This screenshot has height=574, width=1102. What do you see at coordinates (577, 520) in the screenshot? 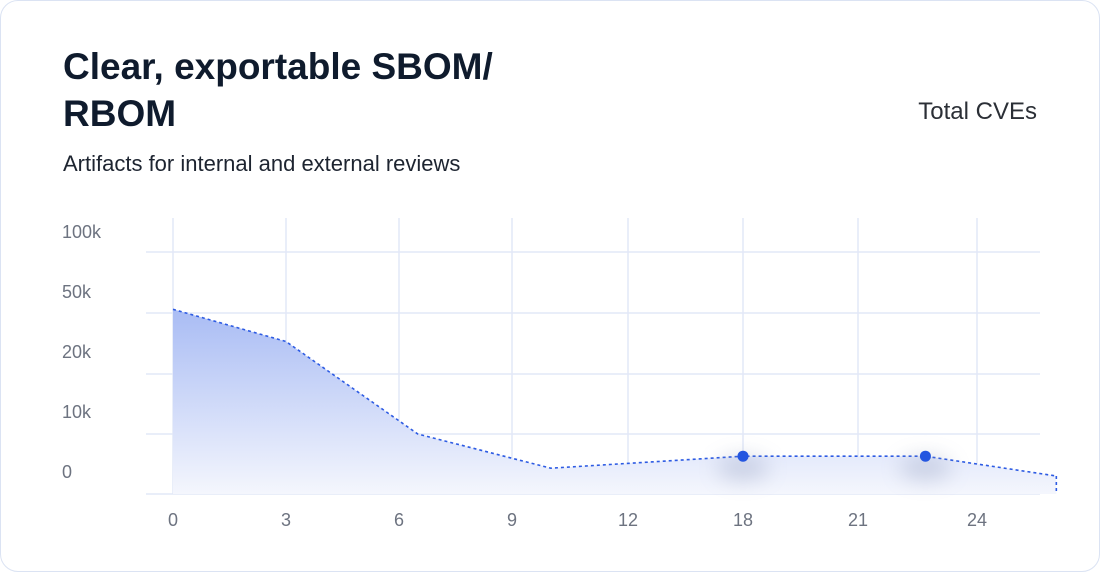
I see `x-axis: 0 3 6 9 12 18 21 24` at bounding box center [577, 520].